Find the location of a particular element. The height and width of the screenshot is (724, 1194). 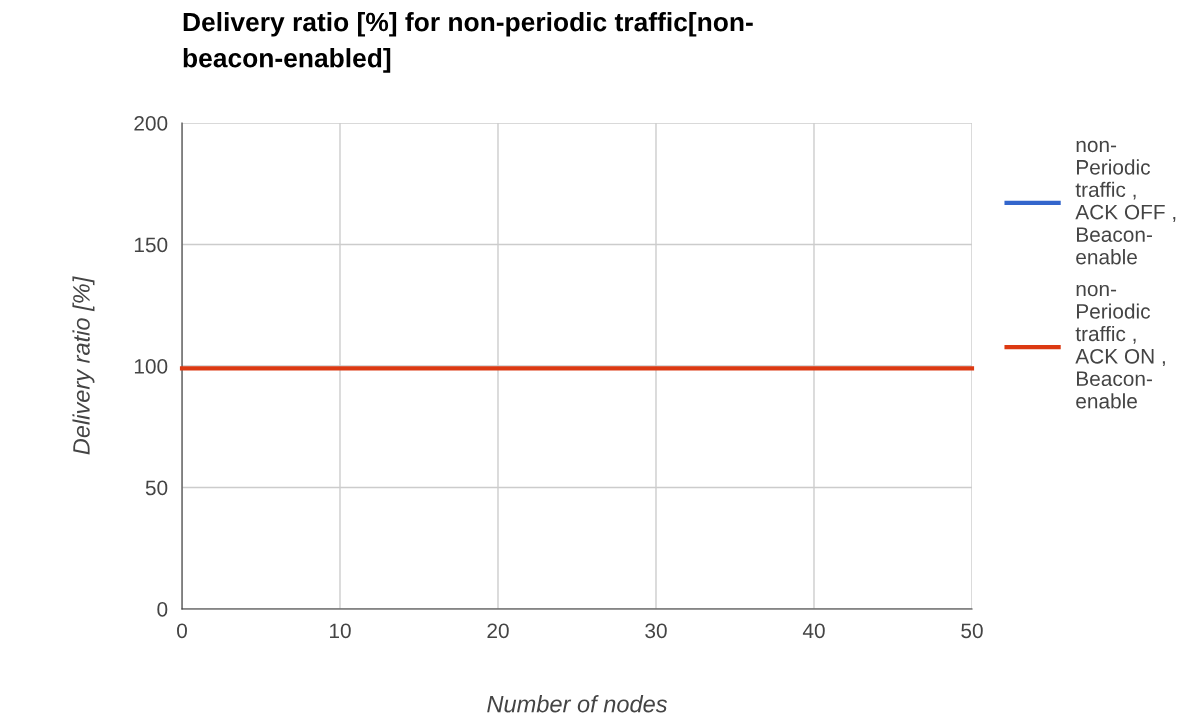

y-tick-label: 50 is located at coordinates (156, 488).